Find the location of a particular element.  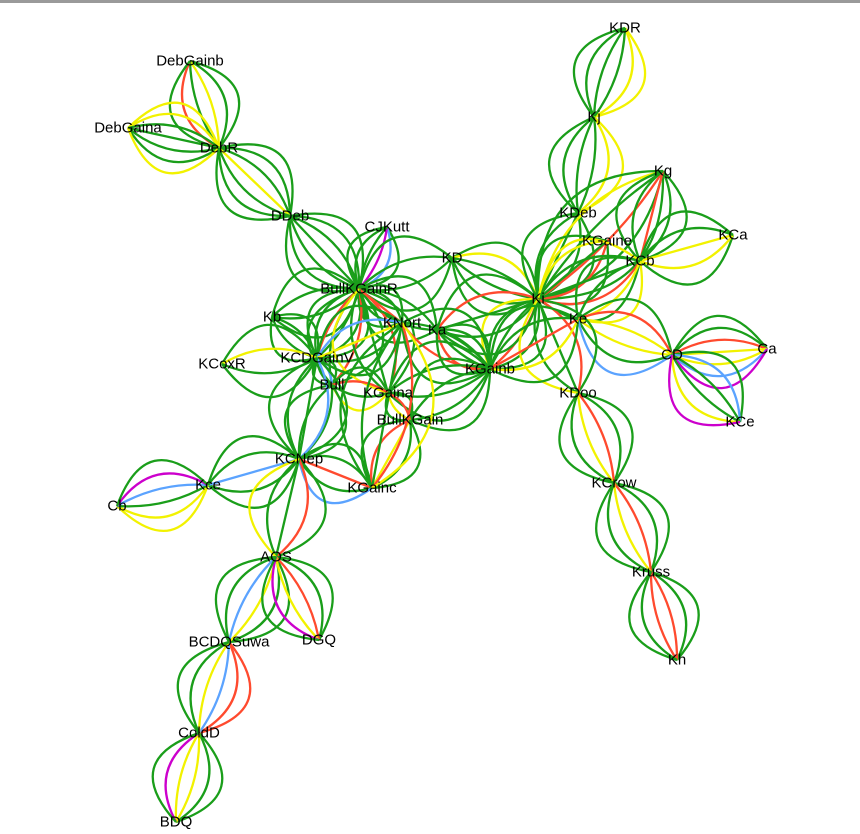

node-label: DGQ is located at coordinates (319, 640).